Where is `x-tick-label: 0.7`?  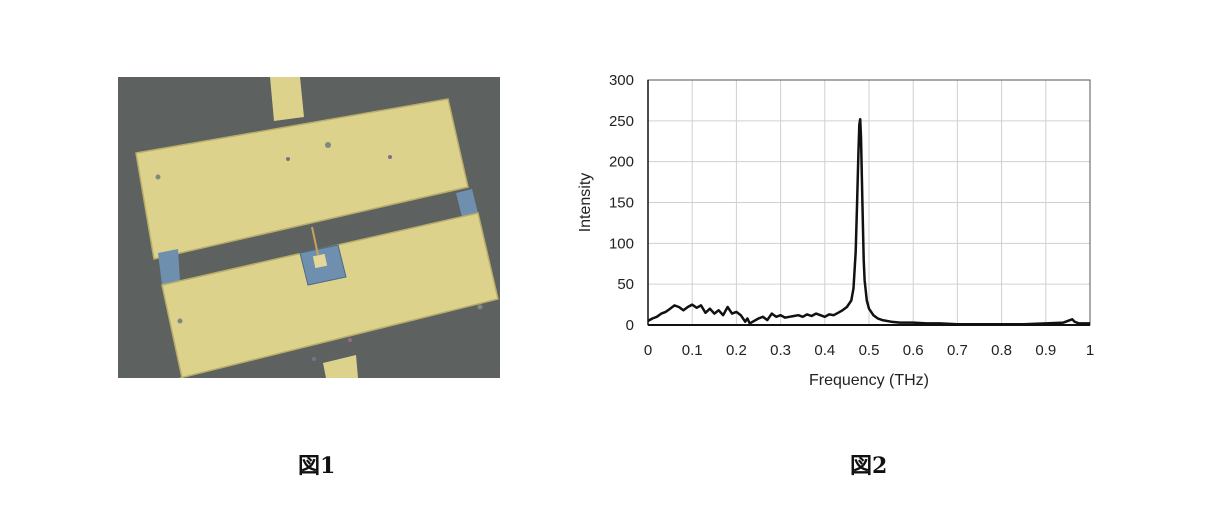
x-tick-label: 0.7 is located at coordinates (957, 350).